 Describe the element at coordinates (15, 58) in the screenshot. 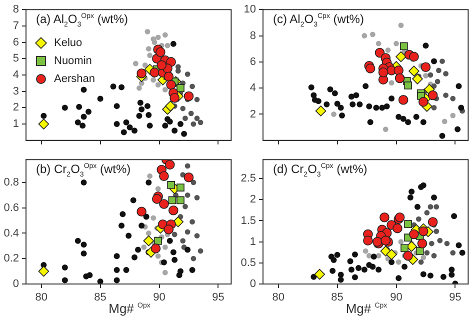

I see `y-tick-label: 5` at that location.